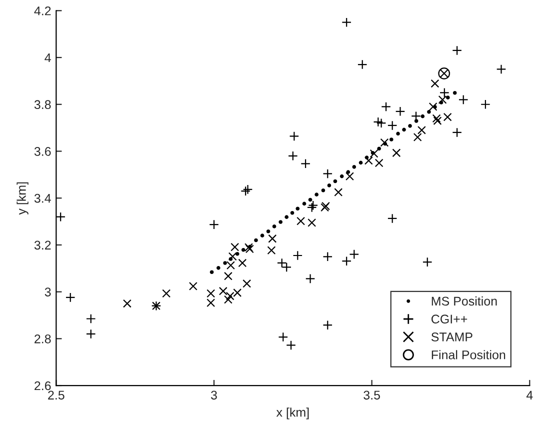 This screenshot has height=426, width=535. I want to click on y-tick-label: 3.4, so click(42, 198).